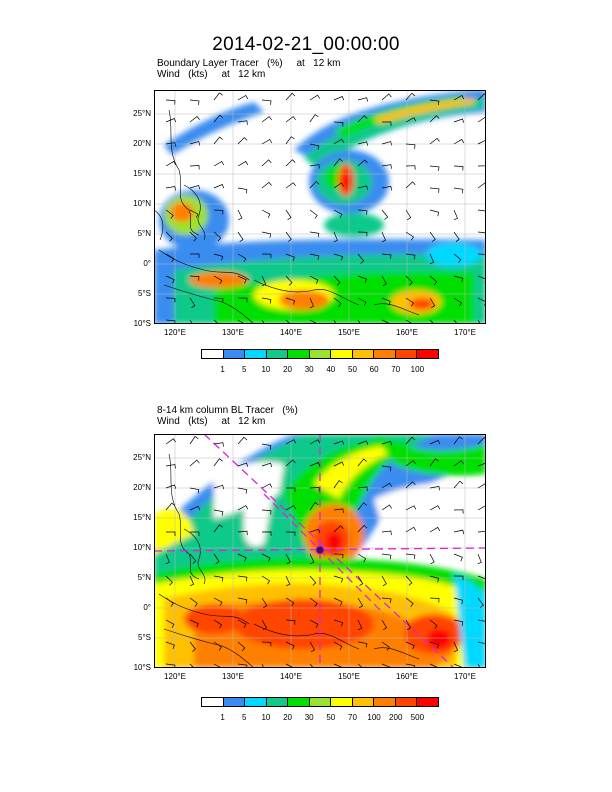  I want to click on panel1-lat-tick: 5°S, so click(144, 293).